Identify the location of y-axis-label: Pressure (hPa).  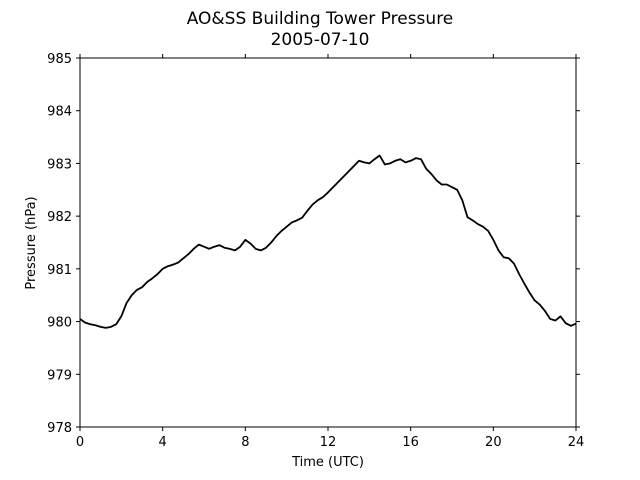
(31, 242).